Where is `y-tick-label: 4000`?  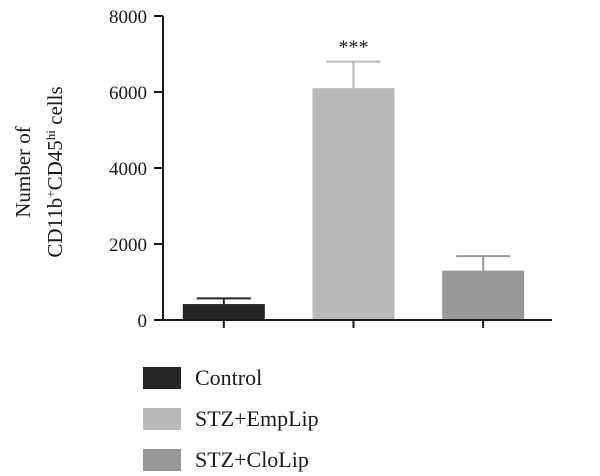
y-tick-label: 4000 is located at coordinates (128, 169).